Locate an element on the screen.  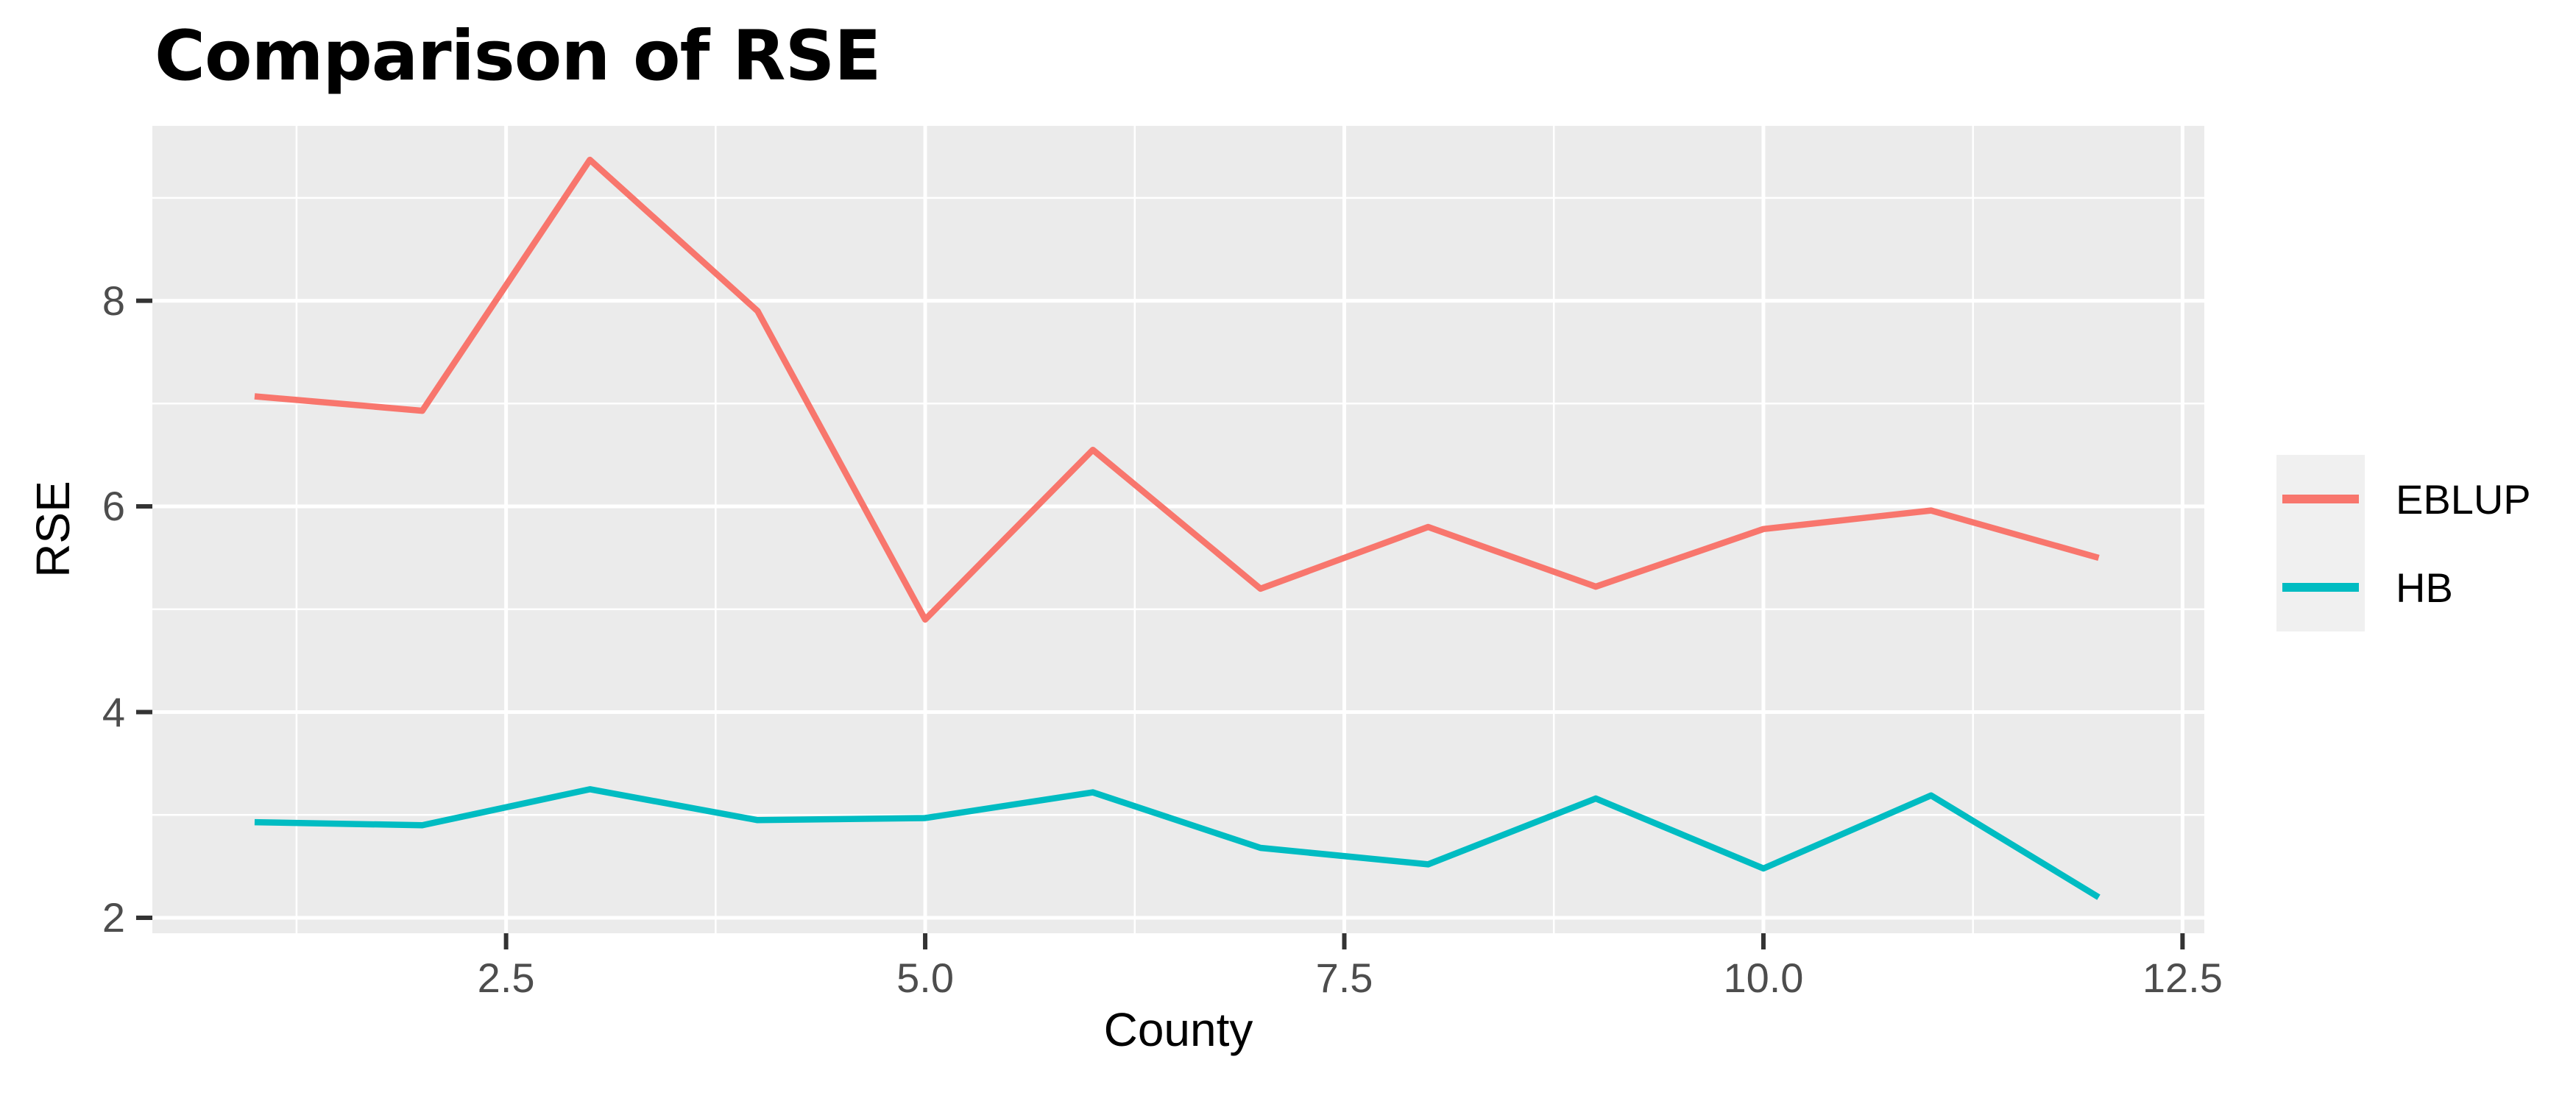
legend-key-eblup is located at coordinates (2320, 499).